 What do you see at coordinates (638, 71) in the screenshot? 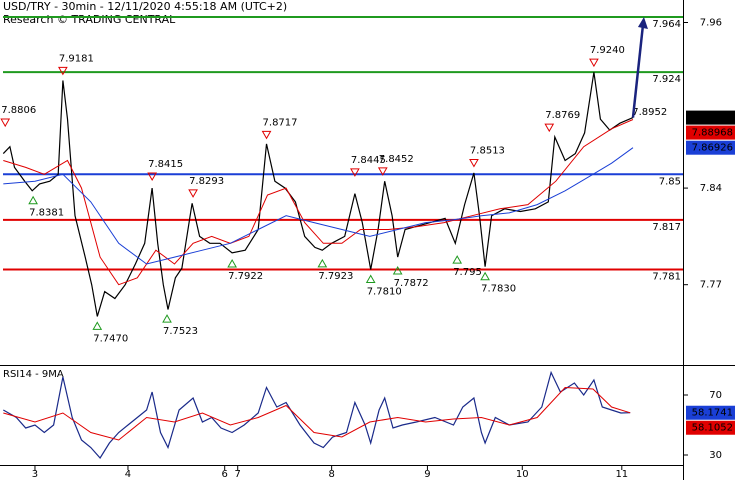
I see `forecast-arrow` at bounding box center [638, 71].